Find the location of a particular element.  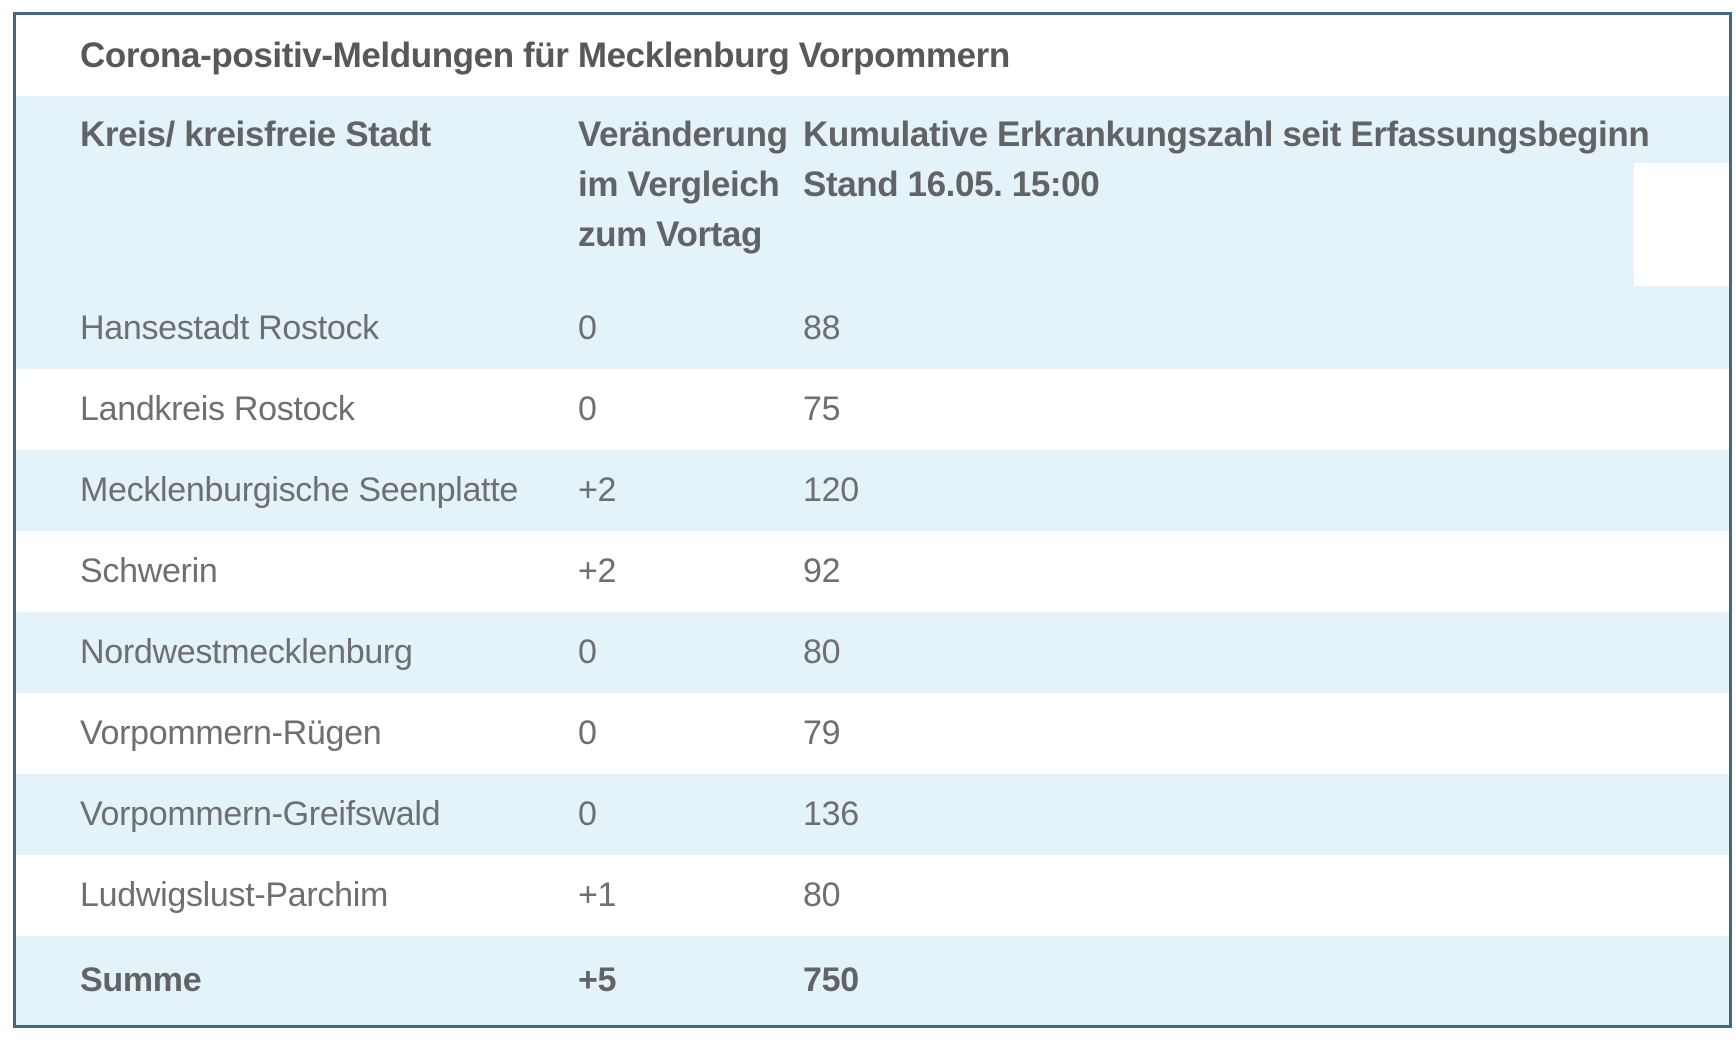

cell-cumulative-value: 88 is located at coordinates (822, 328).